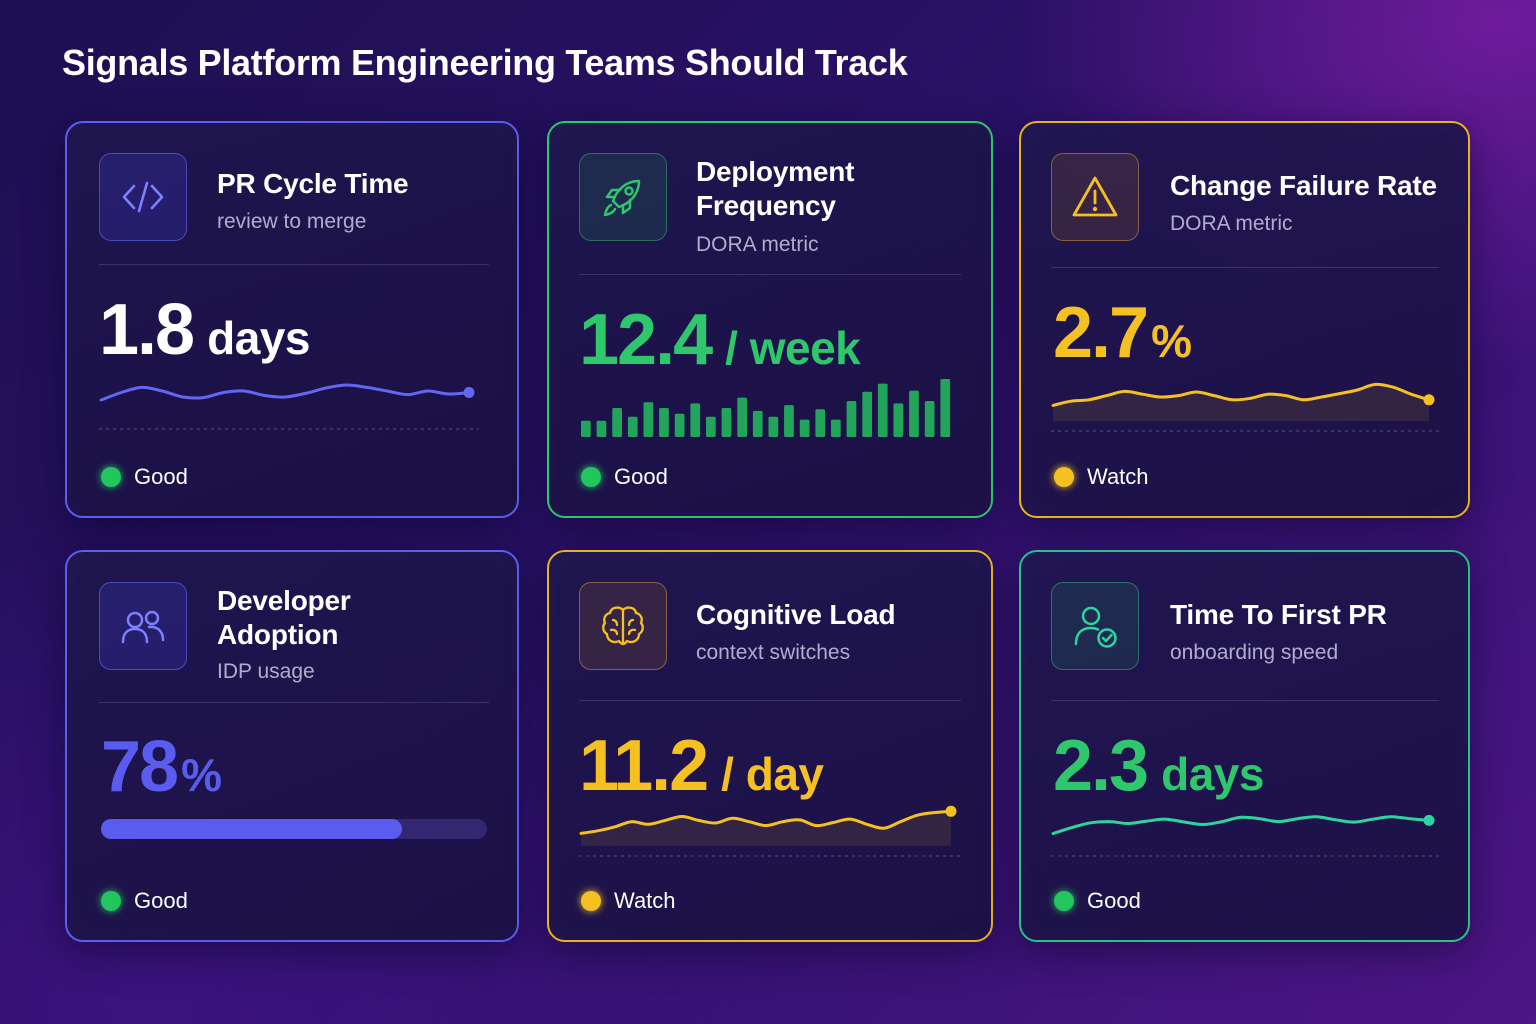  I want to click on card-developer-adoption: Developer Adoption IDP usage 78 % Good, so click(292, 746).